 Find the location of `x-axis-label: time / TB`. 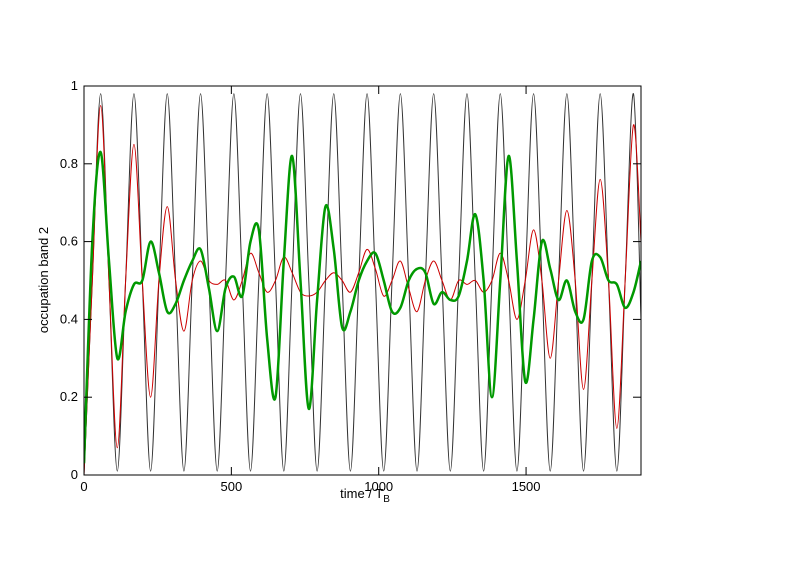

x-axis-label: time / TB is located at coordinates (365, 495).